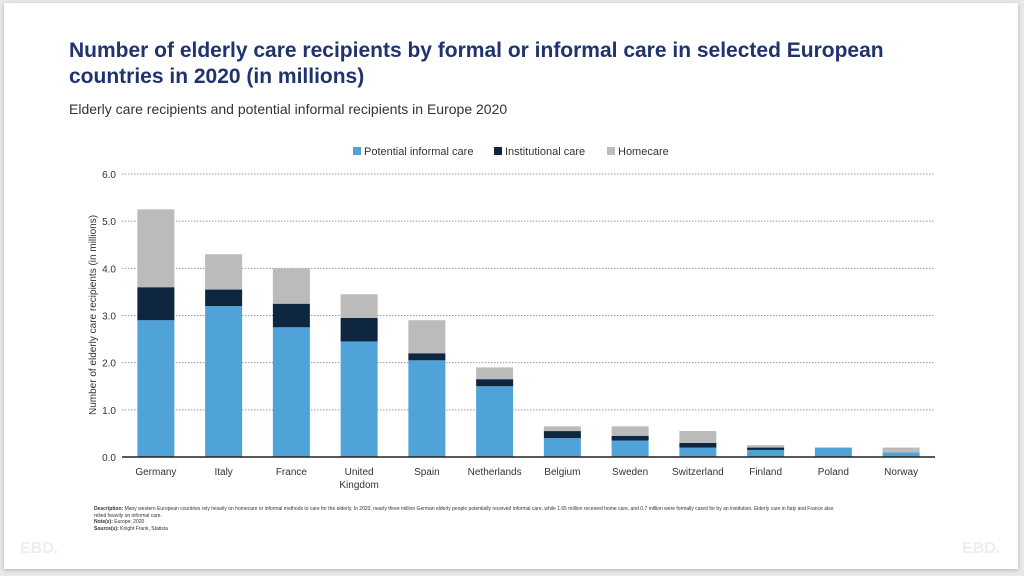 The image size is (1024, 576). Describe the element at coordinates (833, 472) in the screenshot. I see `x-tick-label: Poland` at that location.